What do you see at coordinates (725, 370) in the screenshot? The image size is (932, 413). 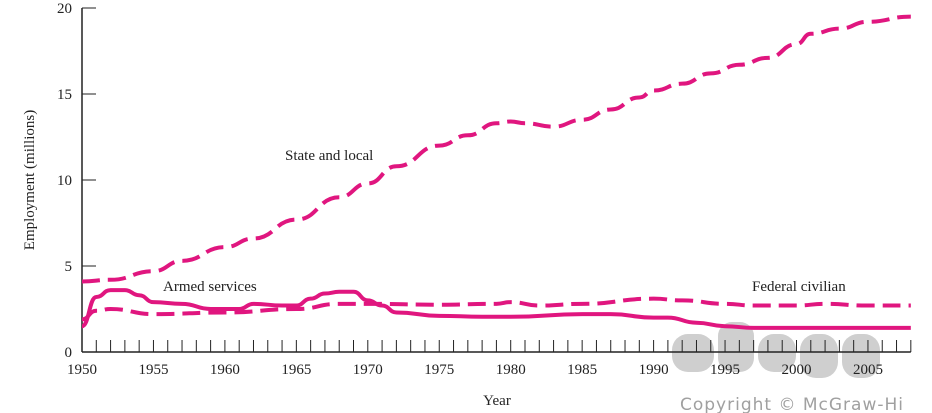 I see `x-tick-label: 1995` at bounding box center [725, 370].